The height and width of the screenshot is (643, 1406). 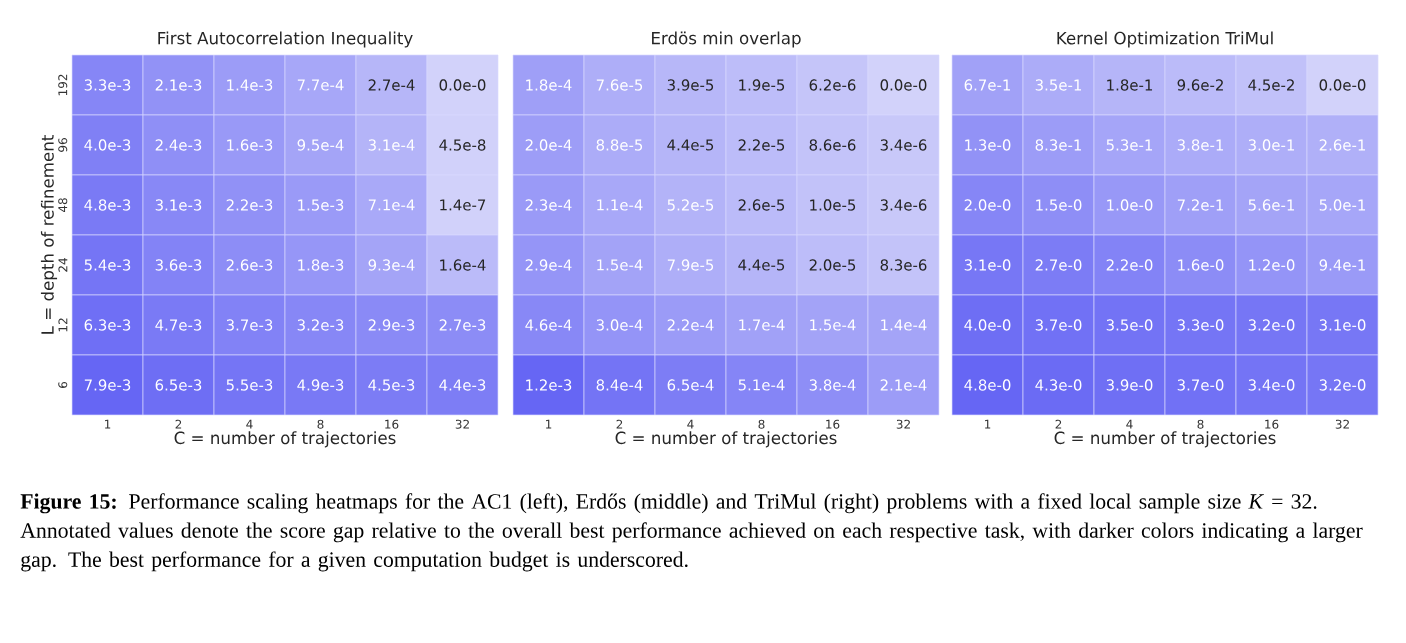 What do you see at coordinates (1342, 205) in the screenshot?
I see `data-label: 5.0e-1` at bounding box center [1342, 205].